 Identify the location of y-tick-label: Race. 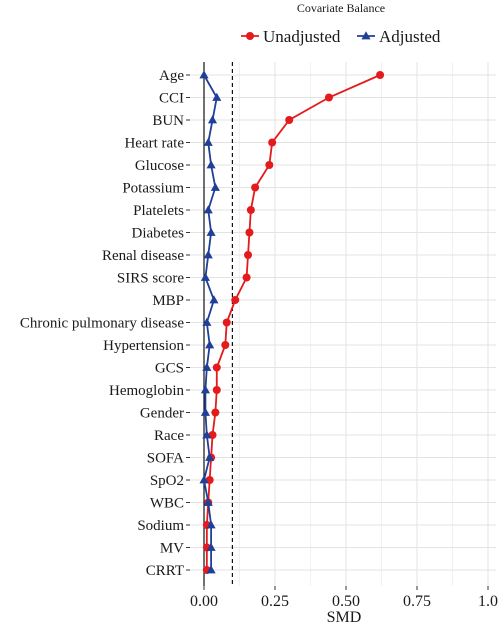
(169, 436).